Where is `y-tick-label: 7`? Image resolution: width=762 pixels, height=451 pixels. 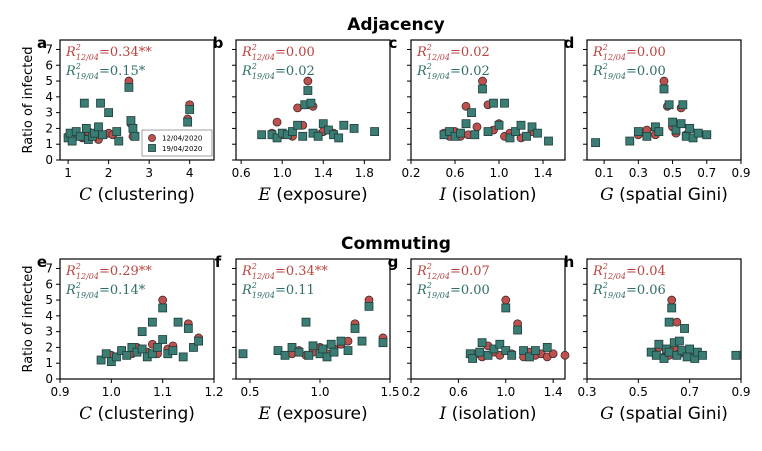
y-tick-label: 7 is located at coordinates (49, 268).